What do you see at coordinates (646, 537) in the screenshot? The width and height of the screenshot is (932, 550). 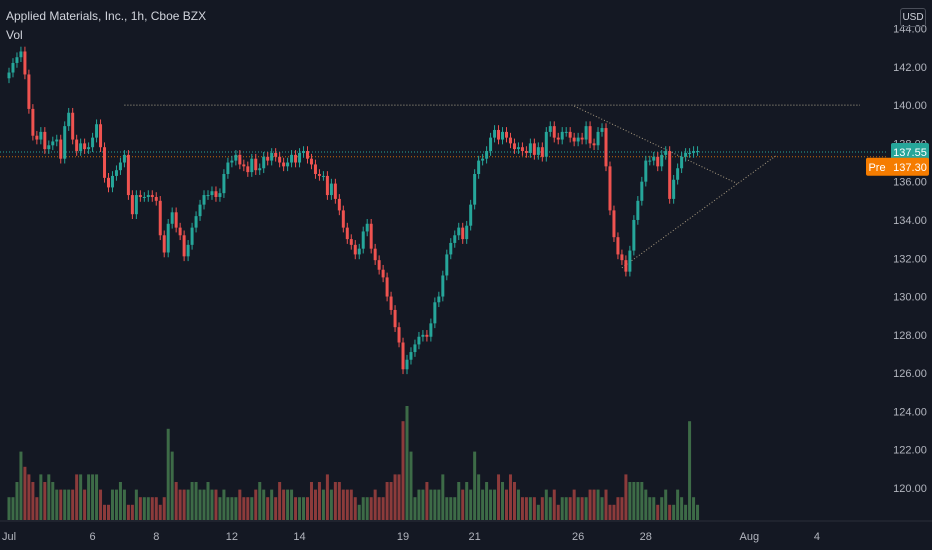 I see `time-tick-label: 28` at bounding box center [646, 537].